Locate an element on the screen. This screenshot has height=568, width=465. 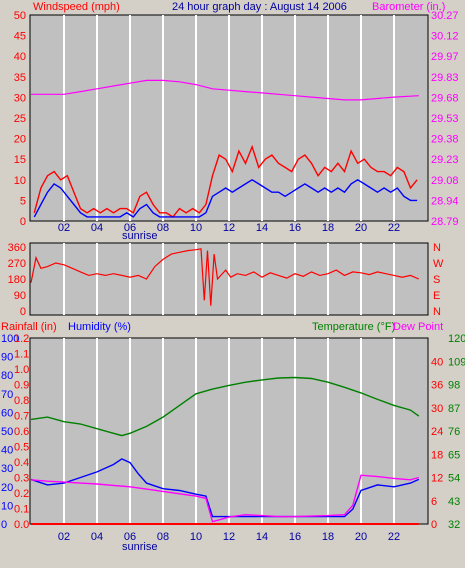
direction-degree-tick: 180 is located at coordinates (17, 280).